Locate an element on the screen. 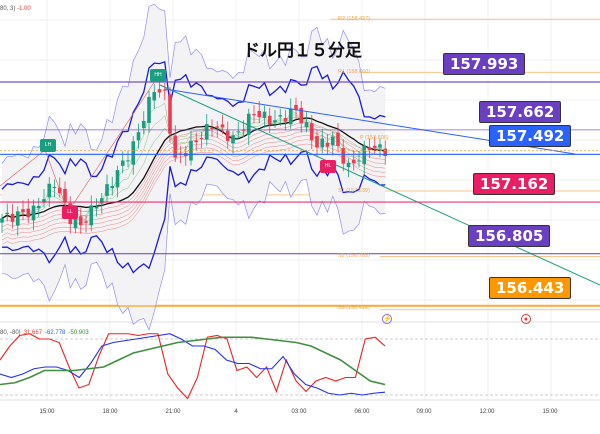 The width and height of the screenshot is (600, 434). time-tick: 12:00 is located at coordinates (487, 412).